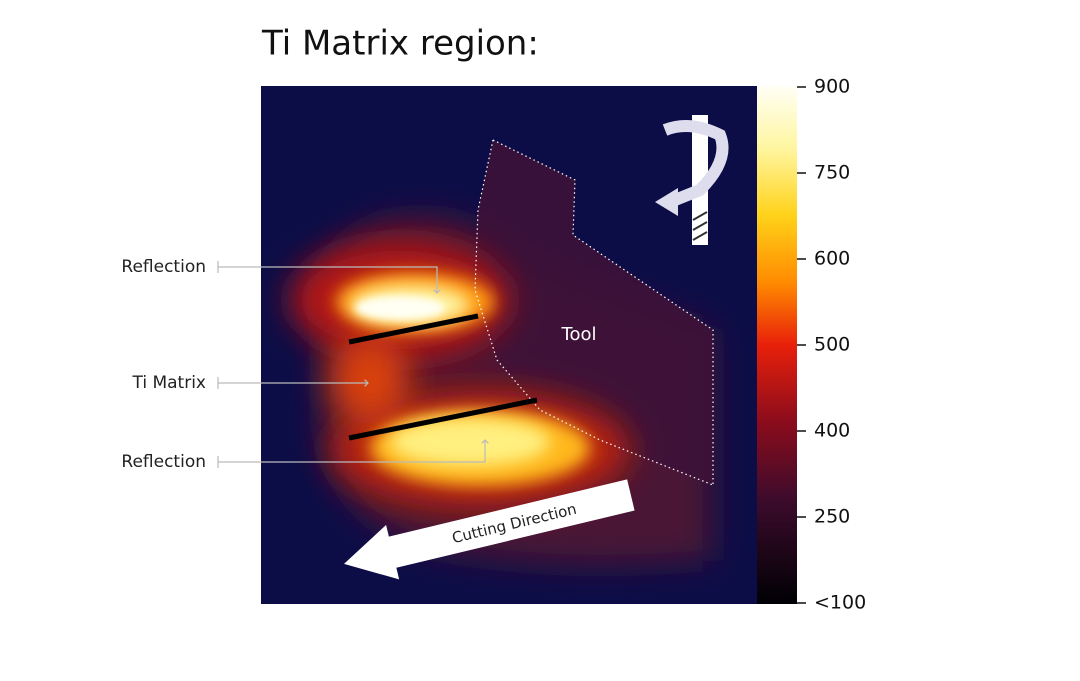  I want to click on callout-label: Ti Matrix, so click(168, 383).